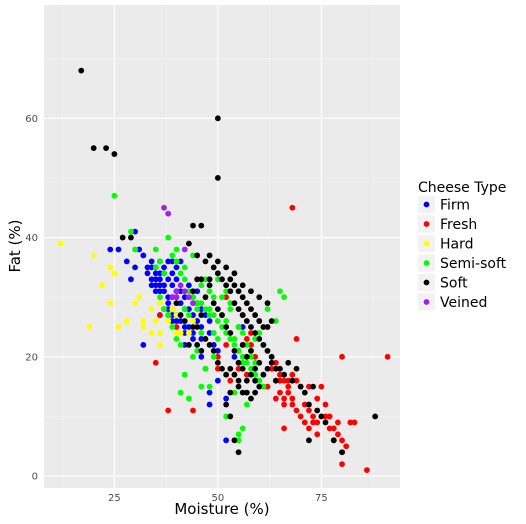 This screenshot has height=524, width=526. Describe the element at coordinates (457, 245) in the screenshot. I see `legend-label-hard: Hard` at that location.